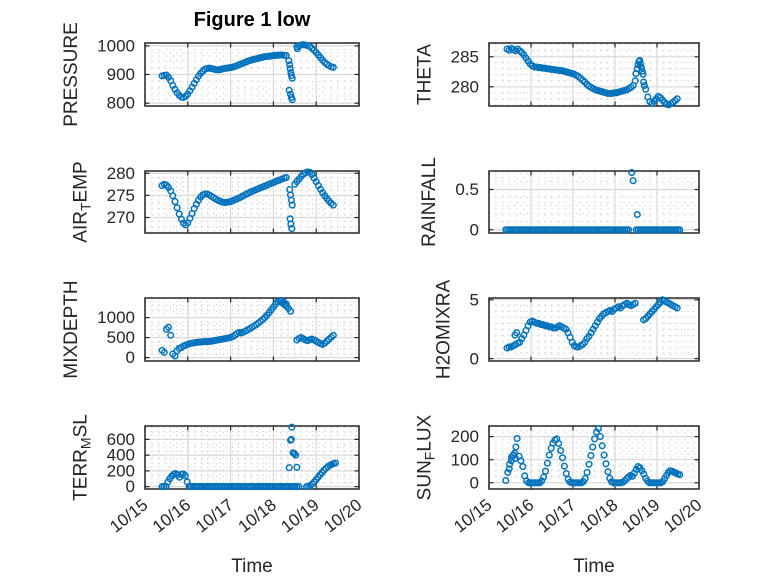 Image resolution: width=778 pixels, height=583 pixels. I want to click on y-tick-label: 285, so click(465, 56).